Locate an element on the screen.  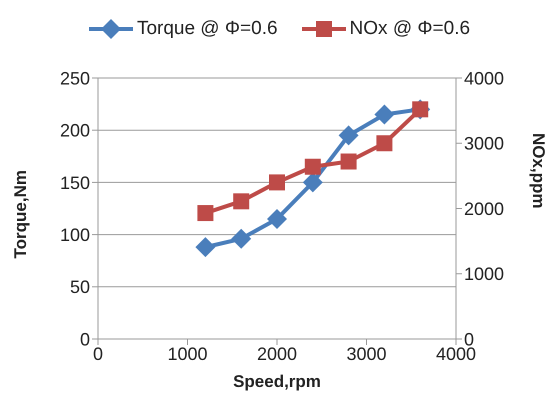
x-tick-label: 1000 is located at coordinates (187, 354).